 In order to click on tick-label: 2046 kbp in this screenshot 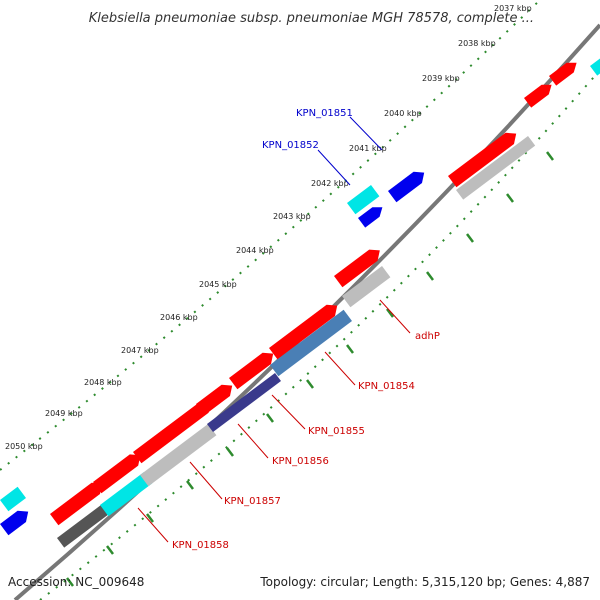, I will do `click(179, 317)`.